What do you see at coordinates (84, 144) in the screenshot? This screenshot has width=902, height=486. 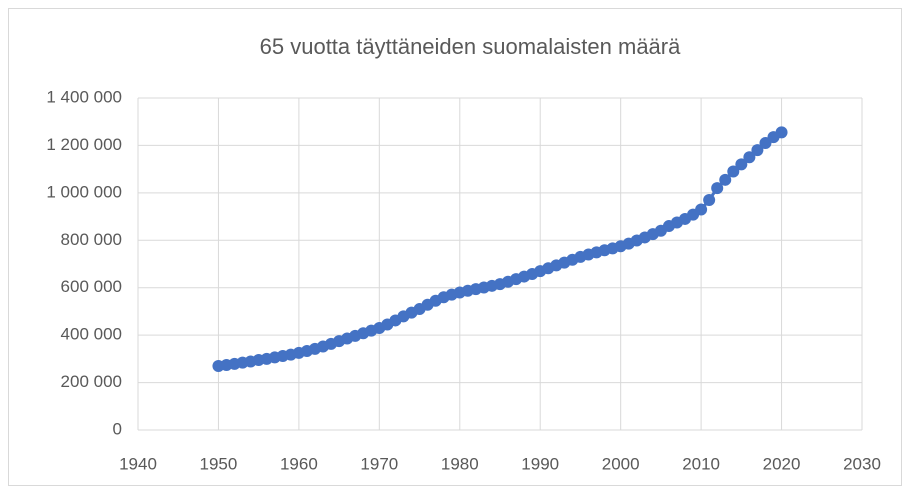 I see `y-tick-label: 1 200 000` at bounding box center [84, 144].